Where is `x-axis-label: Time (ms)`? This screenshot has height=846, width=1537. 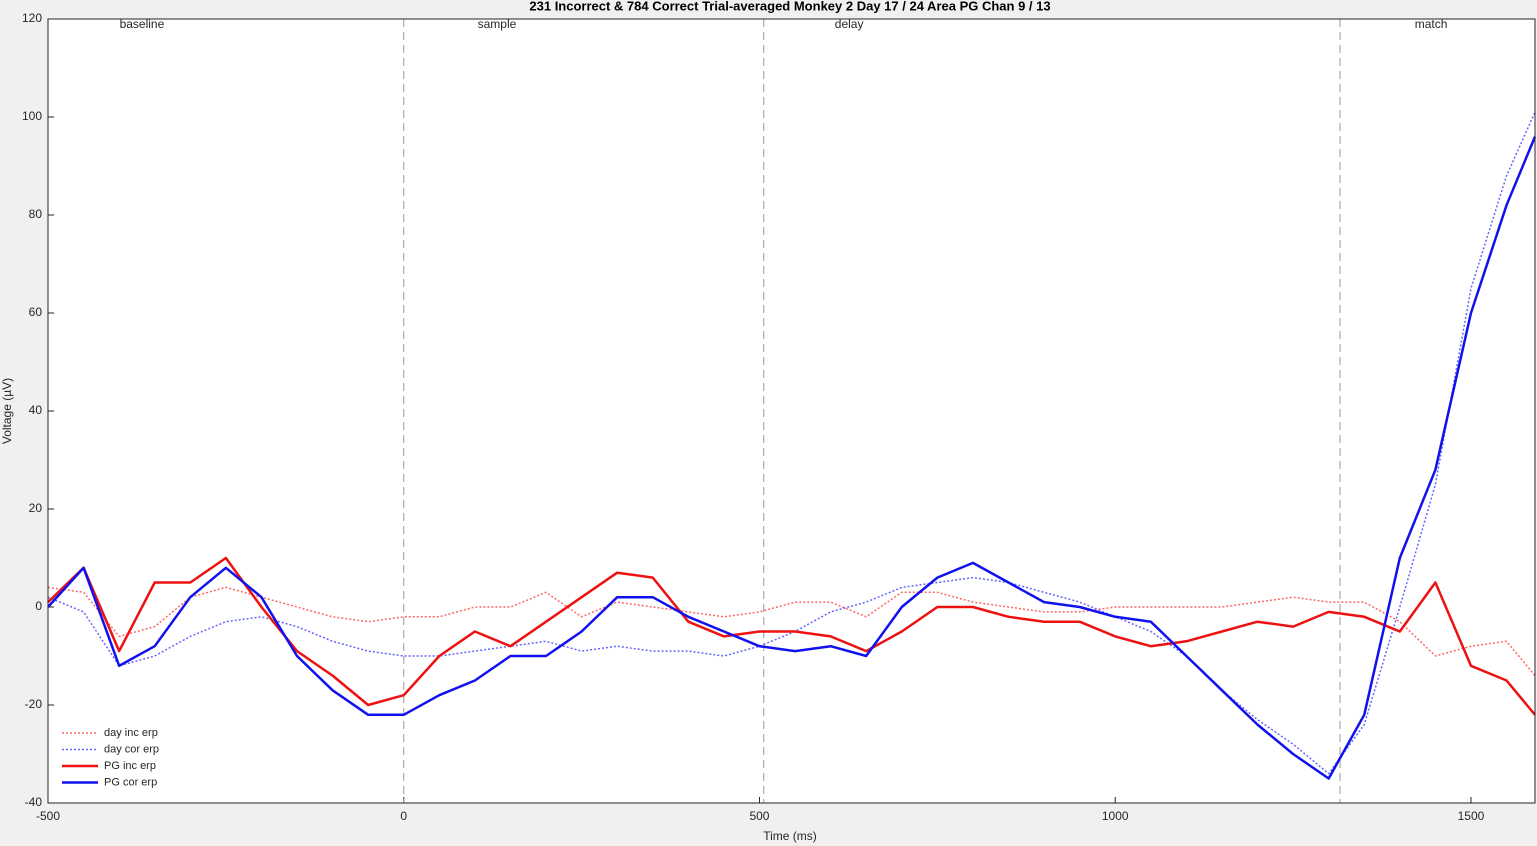
x-axis-label: Time (ms) is located at coordinates (790, 836).